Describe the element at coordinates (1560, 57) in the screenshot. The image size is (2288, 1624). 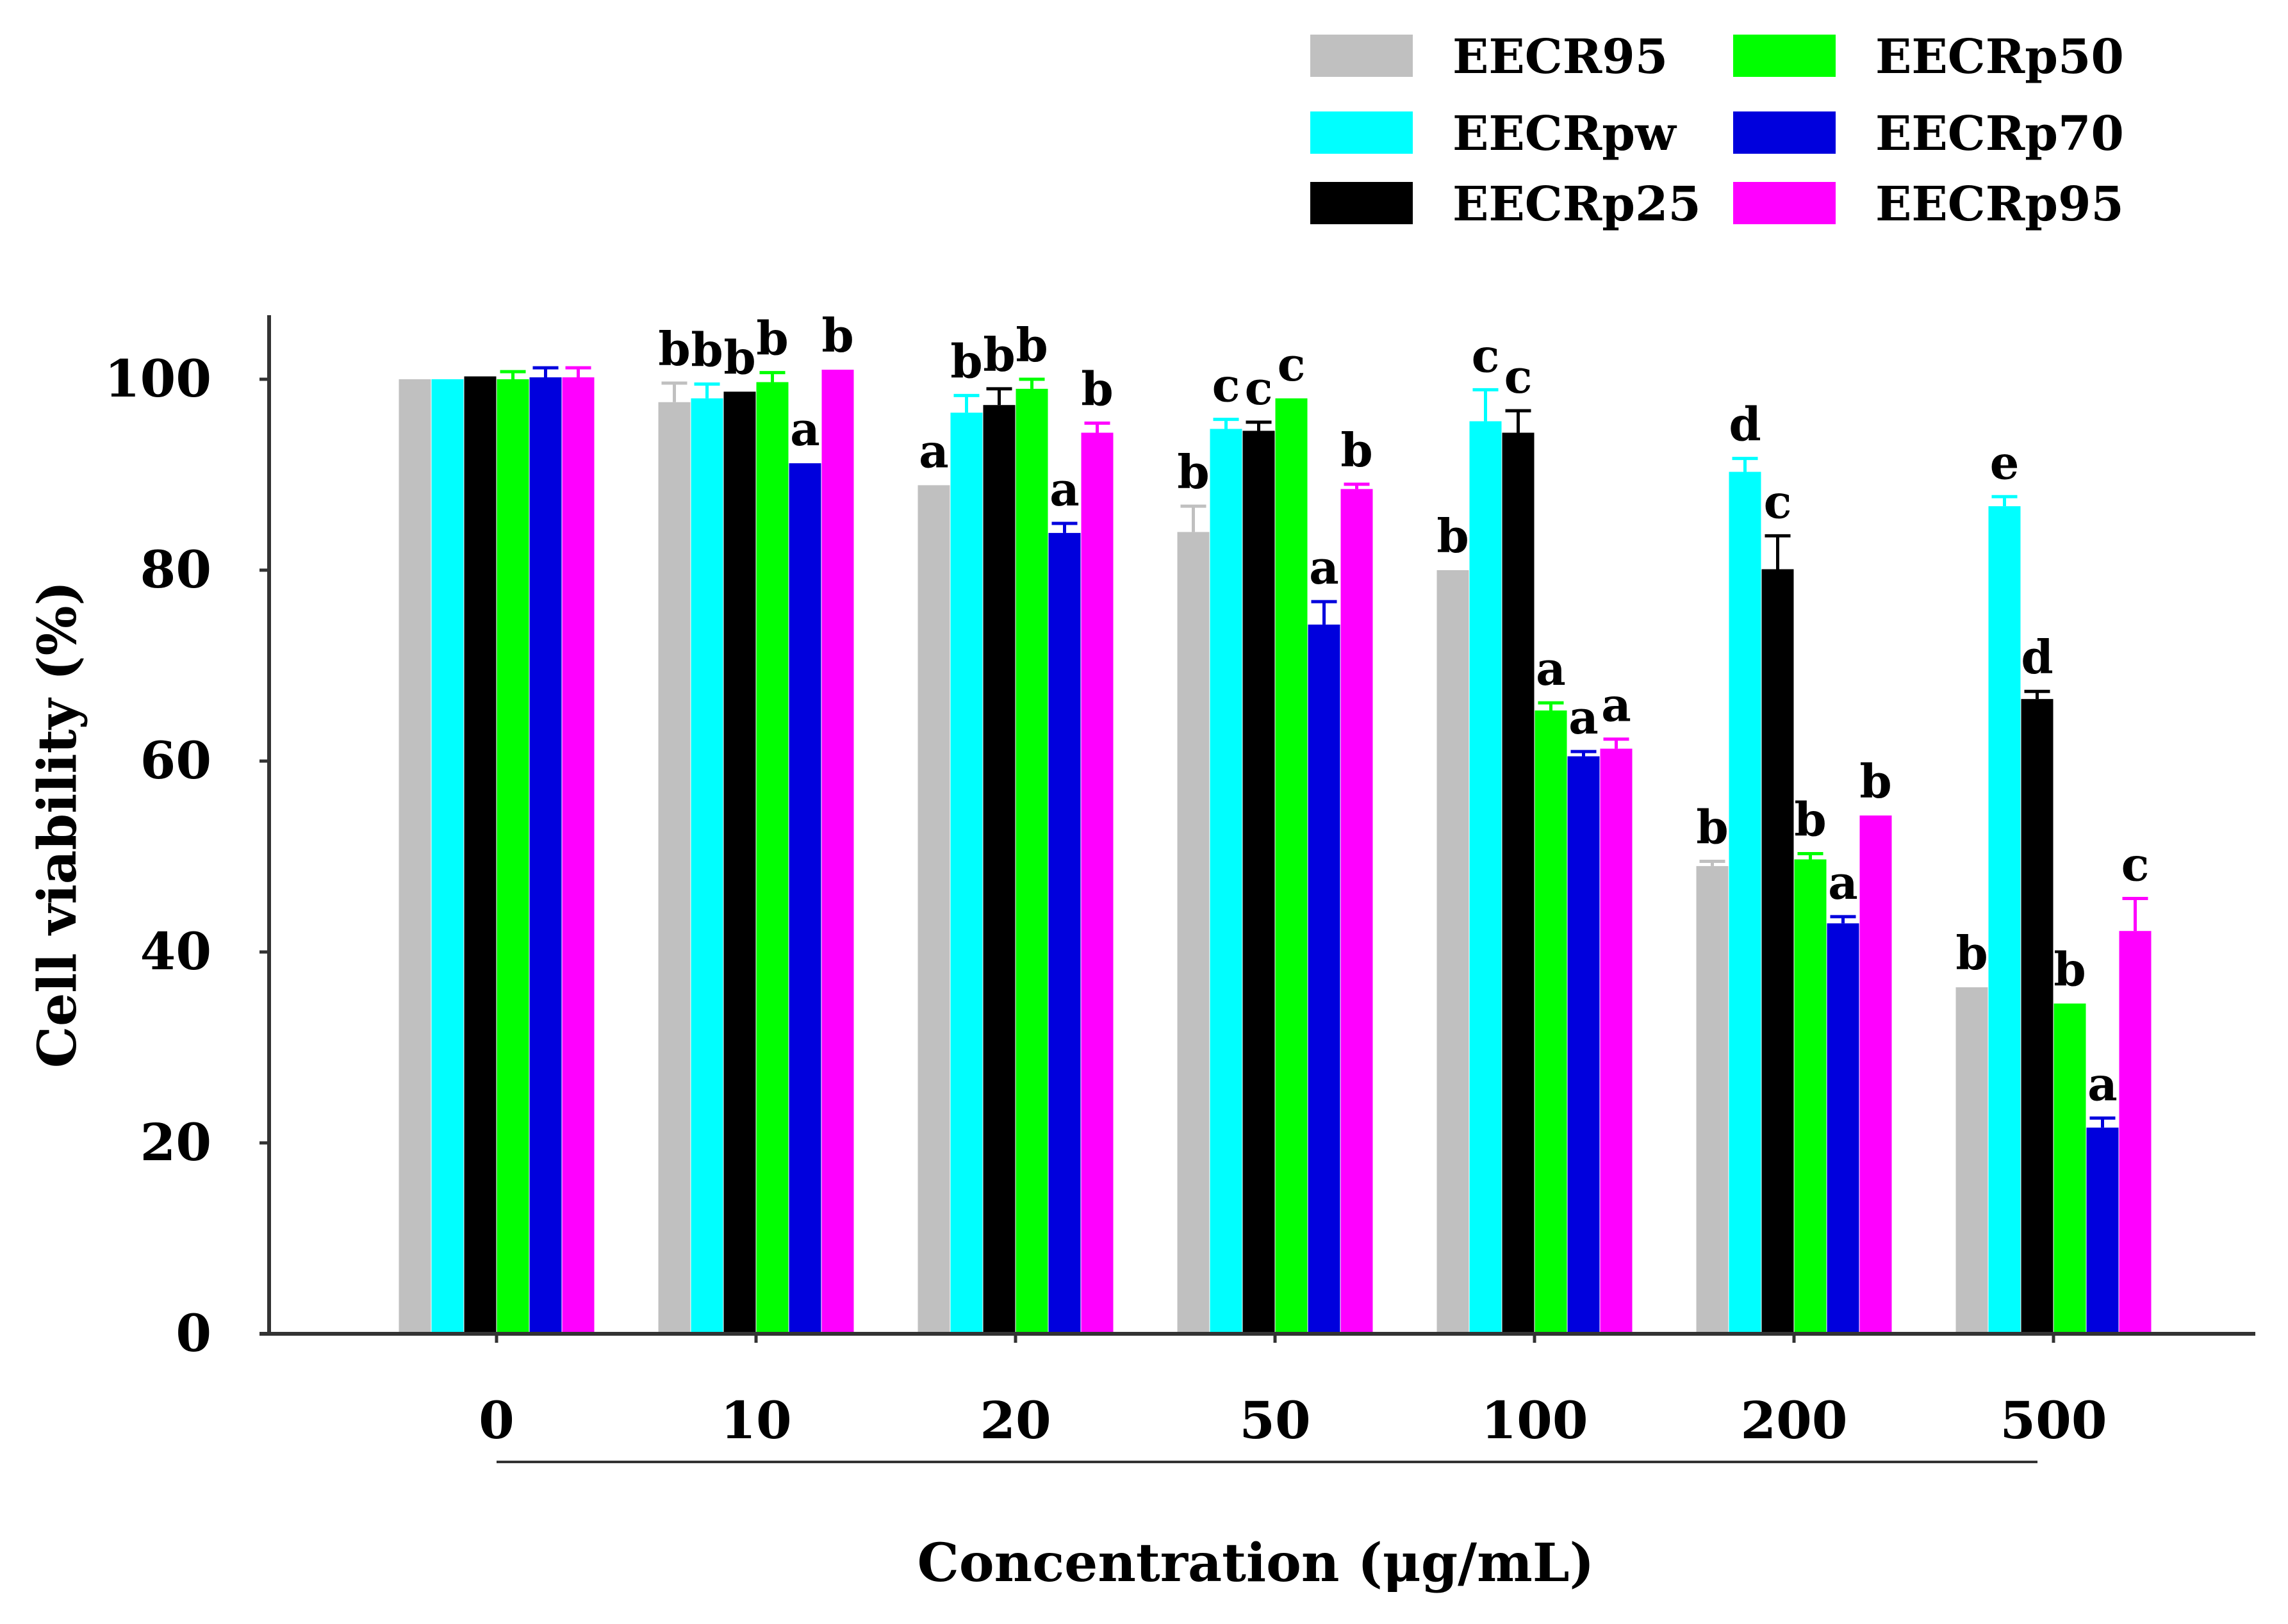
I see `legend-label: EECR95` at that location.